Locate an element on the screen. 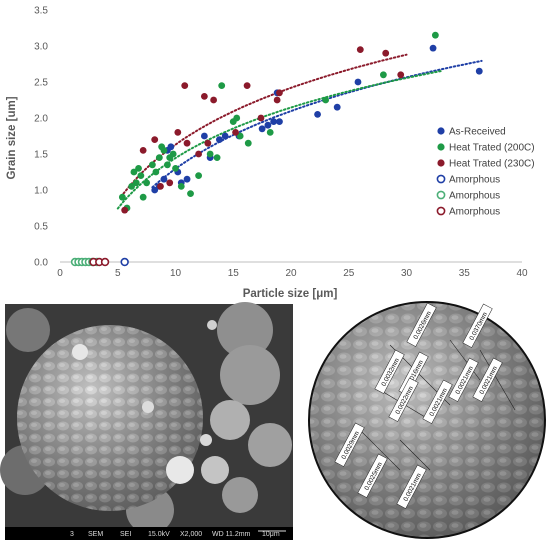 The height and width of the screenshot is (545, 550). x-tick-label: 35 is located at coordinates (465, 273).